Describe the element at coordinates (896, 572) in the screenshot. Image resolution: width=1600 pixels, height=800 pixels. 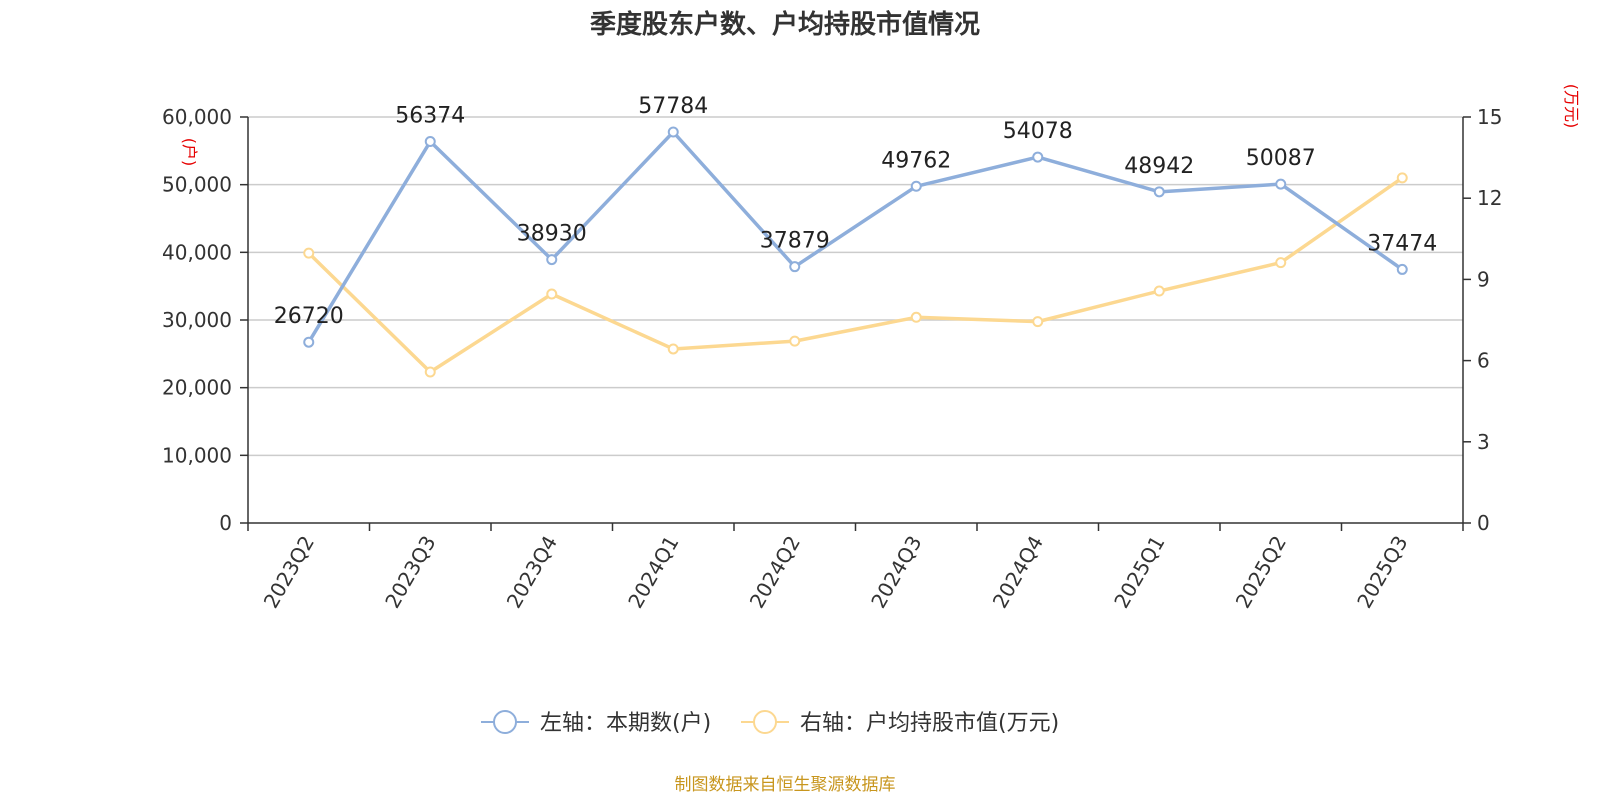
I see `x-axis-tick-label: 2024Q3` at that location.